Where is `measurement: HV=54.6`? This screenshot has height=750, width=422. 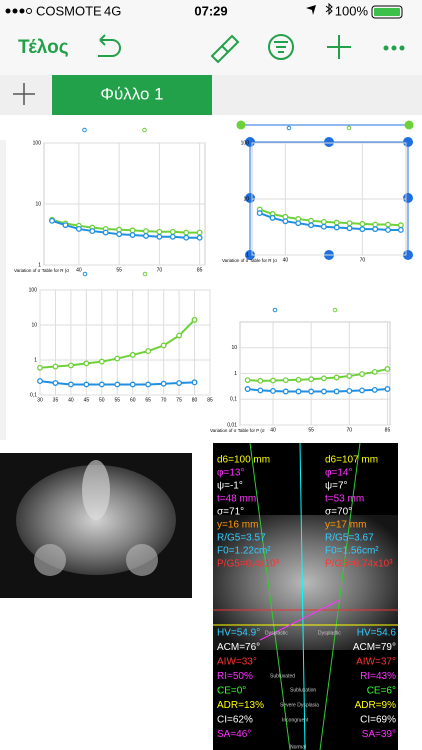 measurement: HV=54.6 is located at coordinates (377, 633).